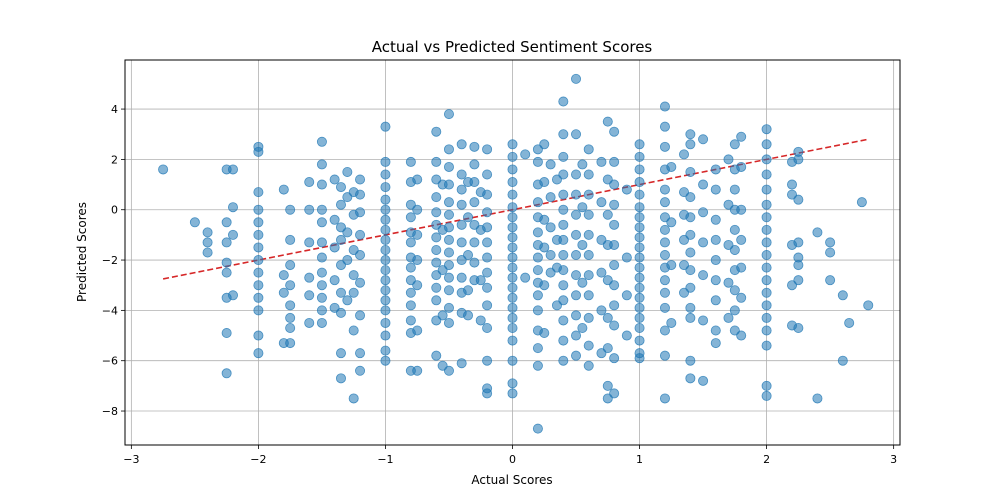  I want to click on y-tick-label: −6, so click(110, 361).